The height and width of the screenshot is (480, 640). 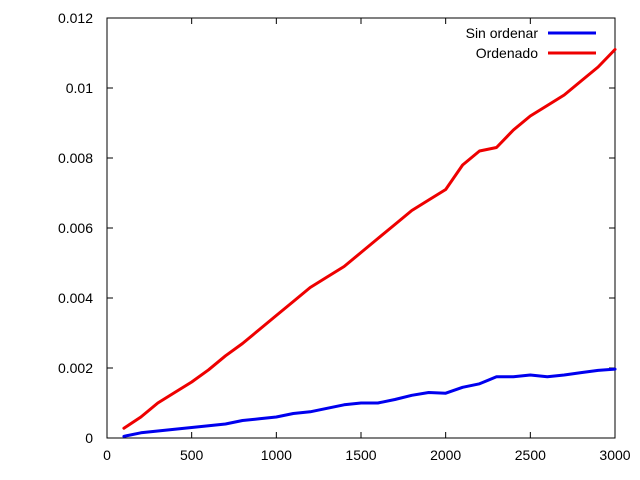 What do you see at coordinates (445, 455) in the screenshot?
I see `x-tick-label: 2000` at bounding box center [445, 455].